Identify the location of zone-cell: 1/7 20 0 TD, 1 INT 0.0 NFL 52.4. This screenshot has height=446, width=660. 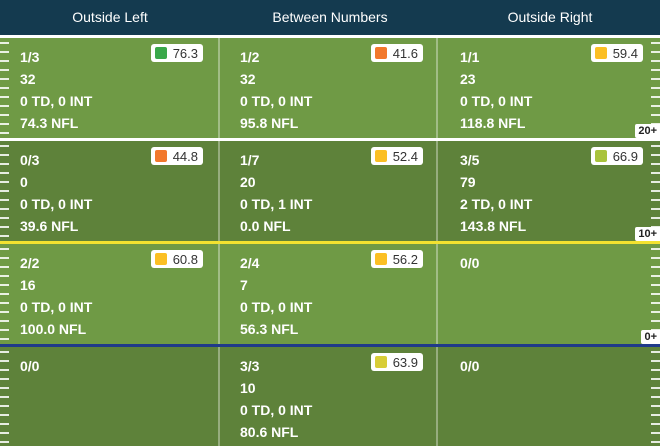
(330, 191).